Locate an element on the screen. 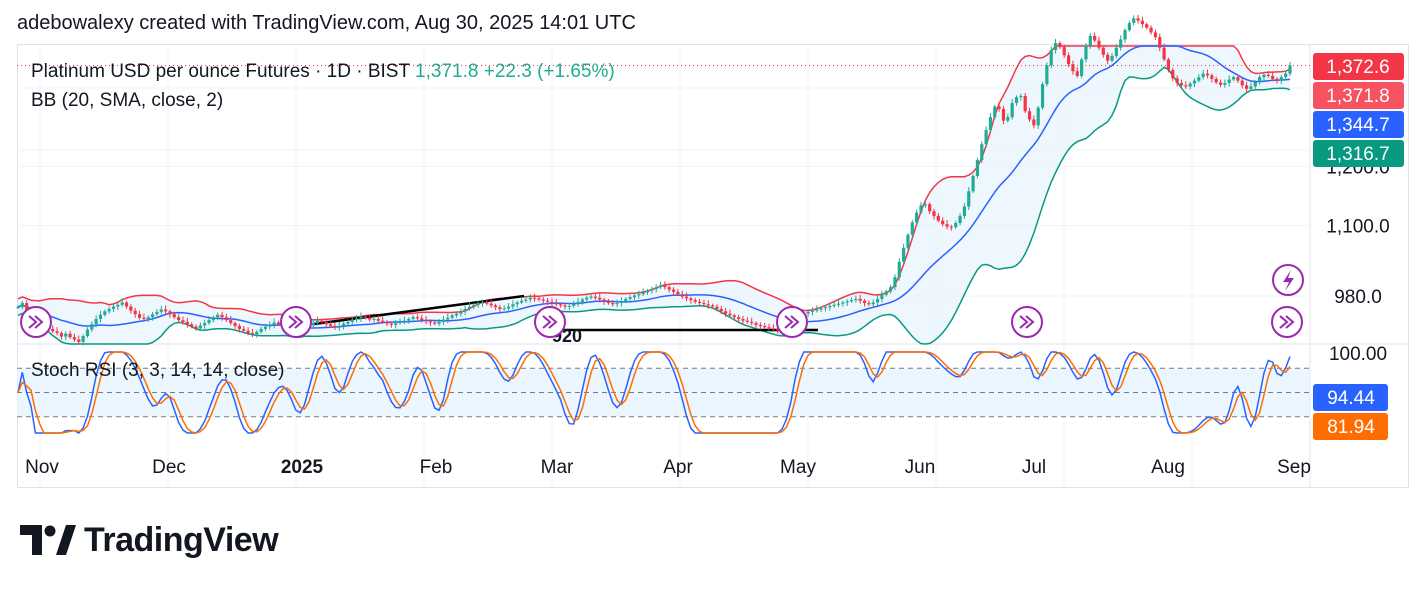 This screenshot has width=1427, height=591. time-label: May is located at coordinates (798, 467).